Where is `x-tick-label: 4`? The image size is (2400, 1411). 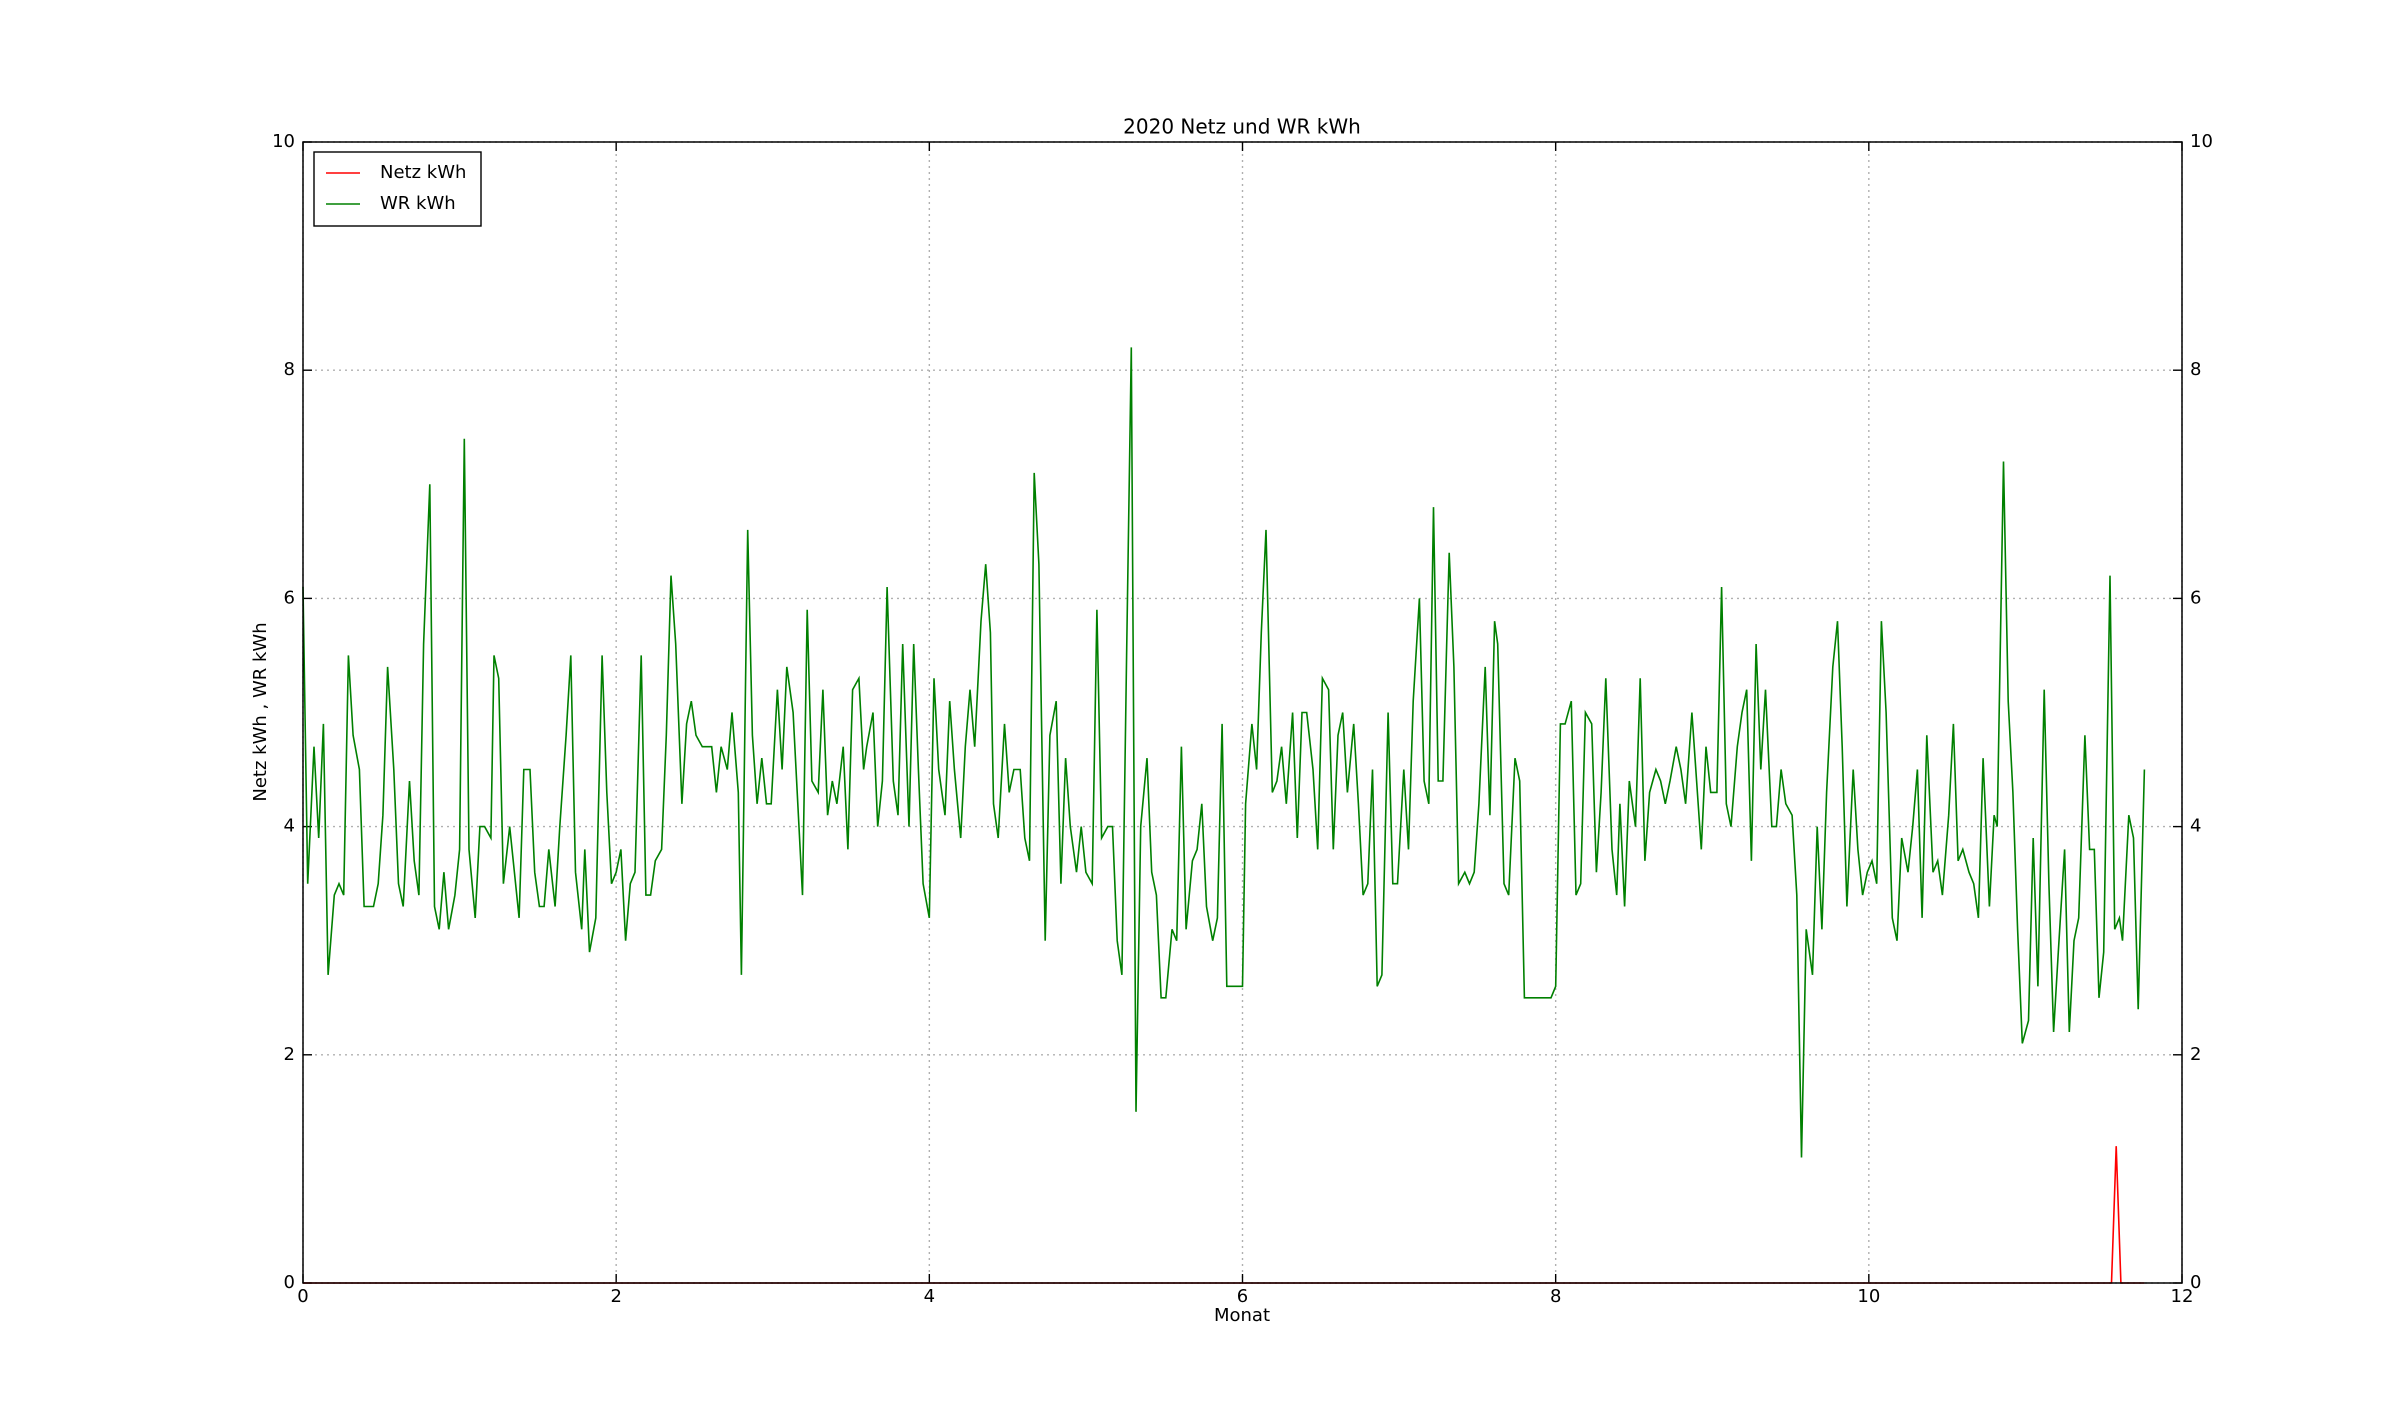
x-tick-label: 4 is located at coordinates (929, 1296).